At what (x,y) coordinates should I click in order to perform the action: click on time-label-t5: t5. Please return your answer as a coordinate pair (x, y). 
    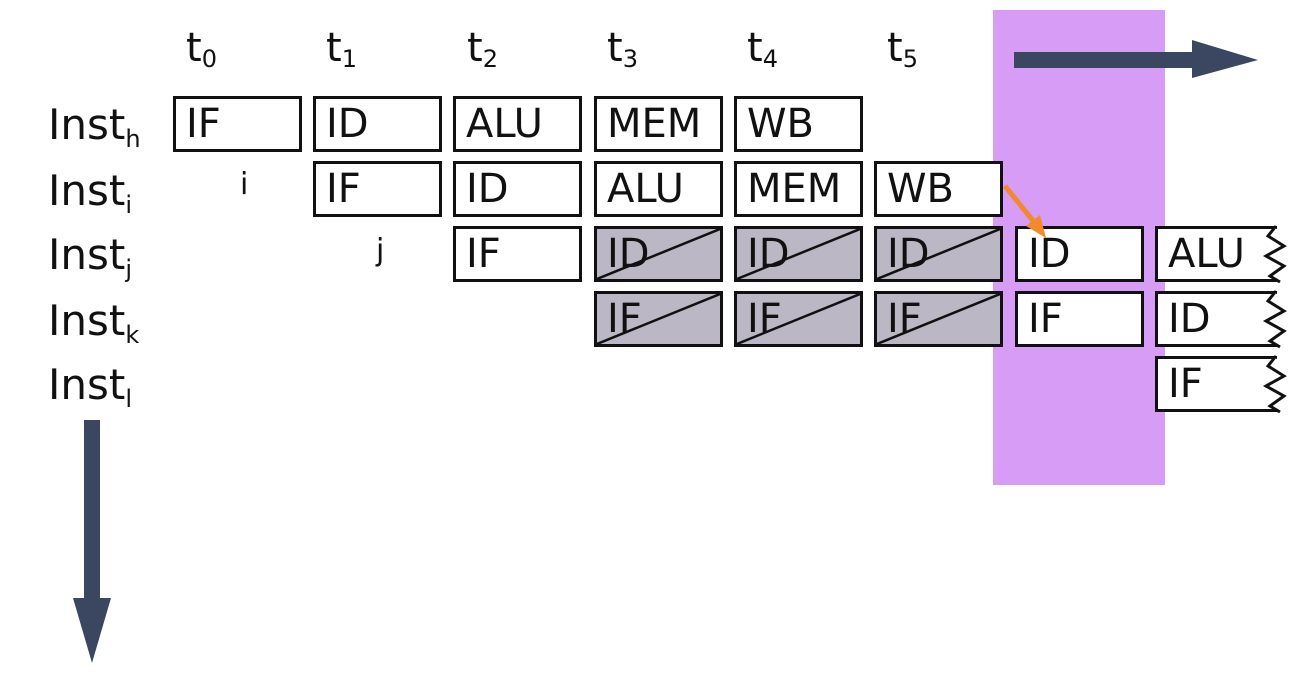
    Looking at the image, I should click on (902, 49).